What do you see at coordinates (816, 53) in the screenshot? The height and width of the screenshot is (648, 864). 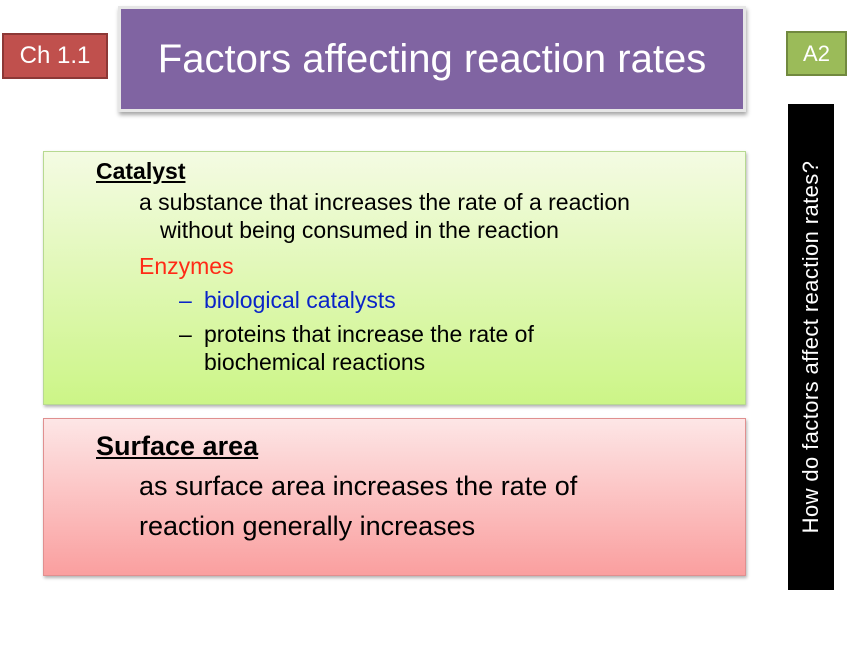 I see `level-badge: A2` at bounding box center [816, 53].